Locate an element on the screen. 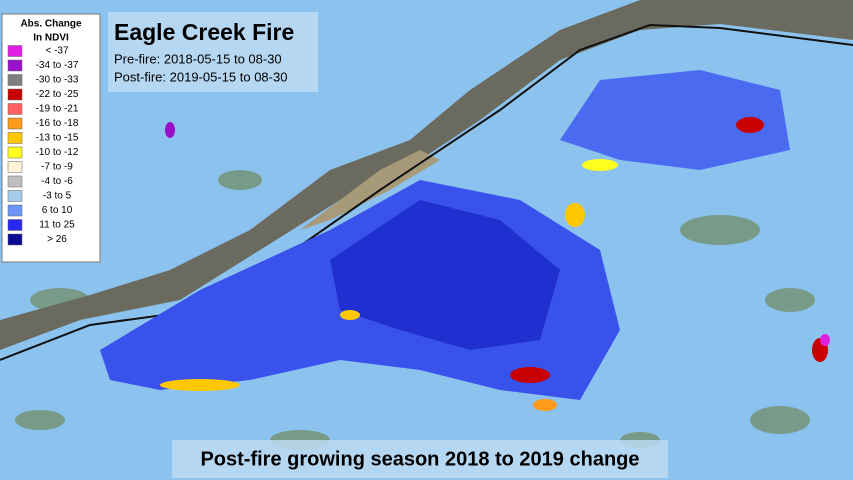 The height and width of the screenshot is (480, 853). legend-label: -30 to -33 is located at coordinates (57, 80).